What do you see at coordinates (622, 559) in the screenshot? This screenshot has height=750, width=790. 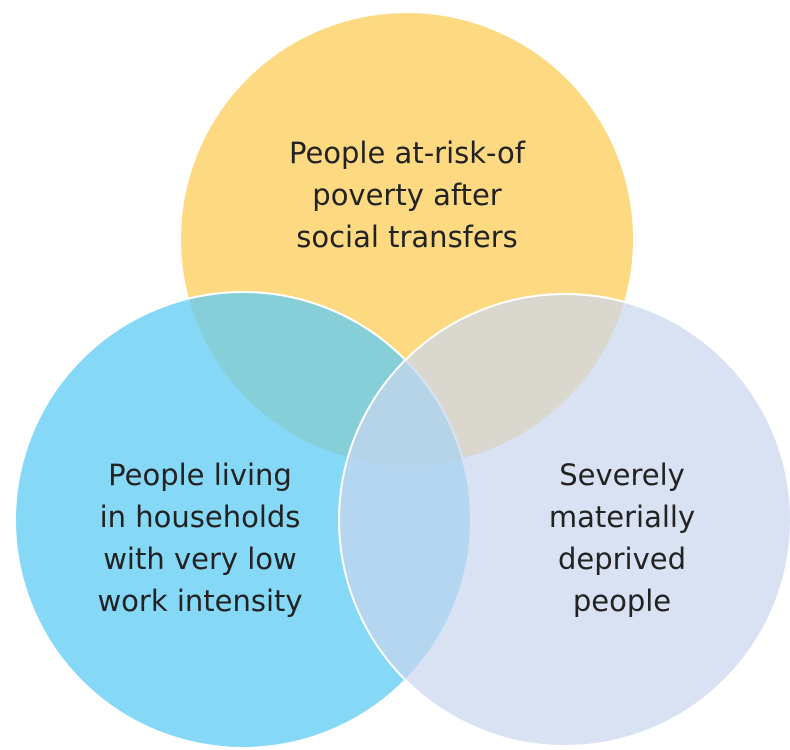 I see `node-label: deprived` at bounding box center [622, 559].